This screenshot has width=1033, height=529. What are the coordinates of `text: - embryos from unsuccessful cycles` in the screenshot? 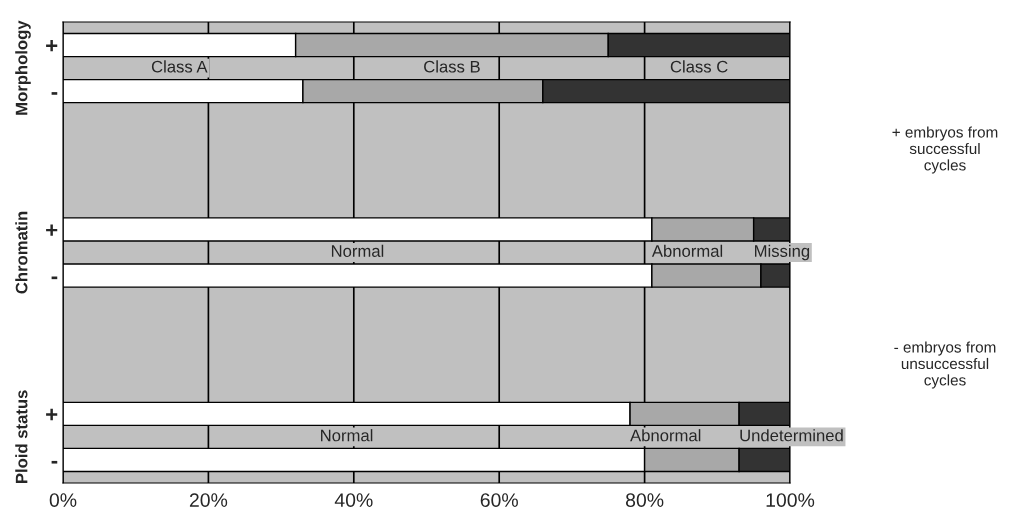 It's located at (945, 365).